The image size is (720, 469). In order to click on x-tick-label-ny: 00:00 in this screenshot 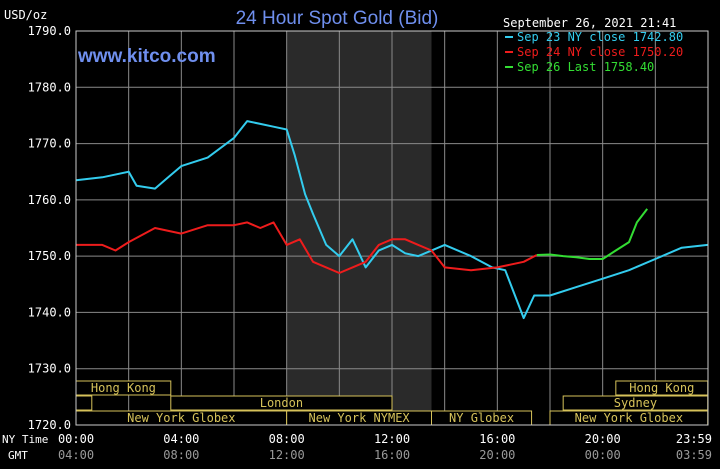, I will do `click(76, 439)`.